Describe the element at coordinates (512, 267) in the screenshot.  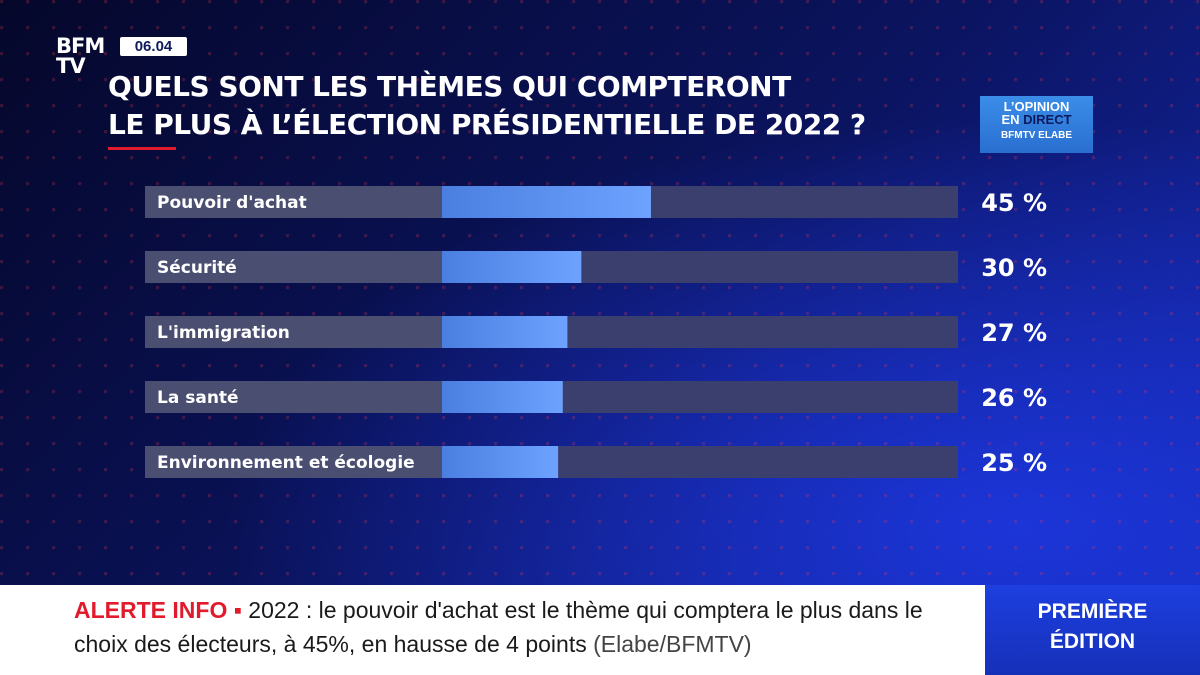
I see `bar-2-fill` at that location.